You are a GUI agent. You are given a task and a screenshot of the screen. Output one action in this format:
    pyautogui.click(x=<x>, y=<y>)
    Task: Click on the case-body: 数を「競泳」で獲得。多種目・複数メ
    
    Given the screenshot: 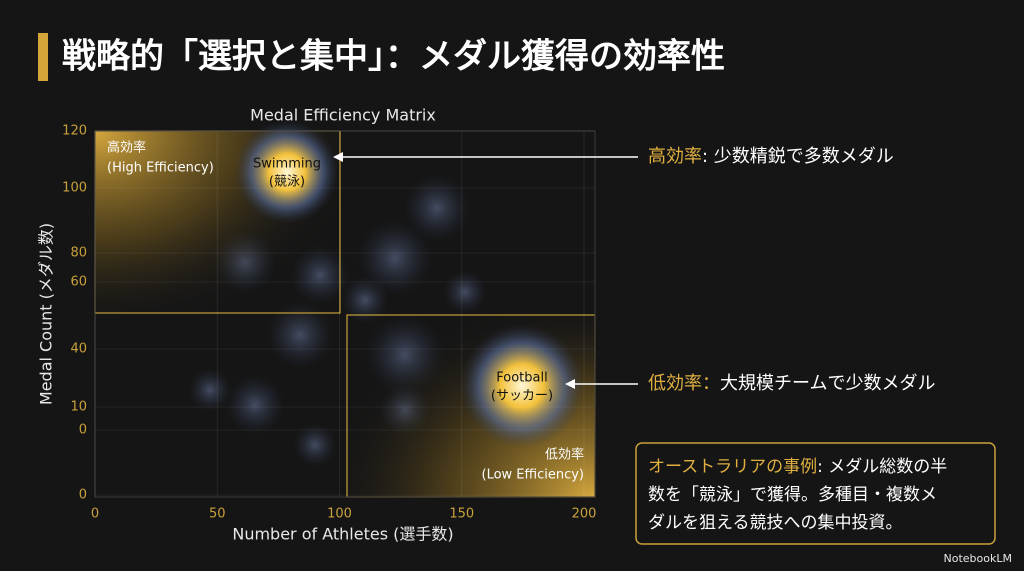 What is the action you would take?
    pyautogui.click(x=792, y=495)
    